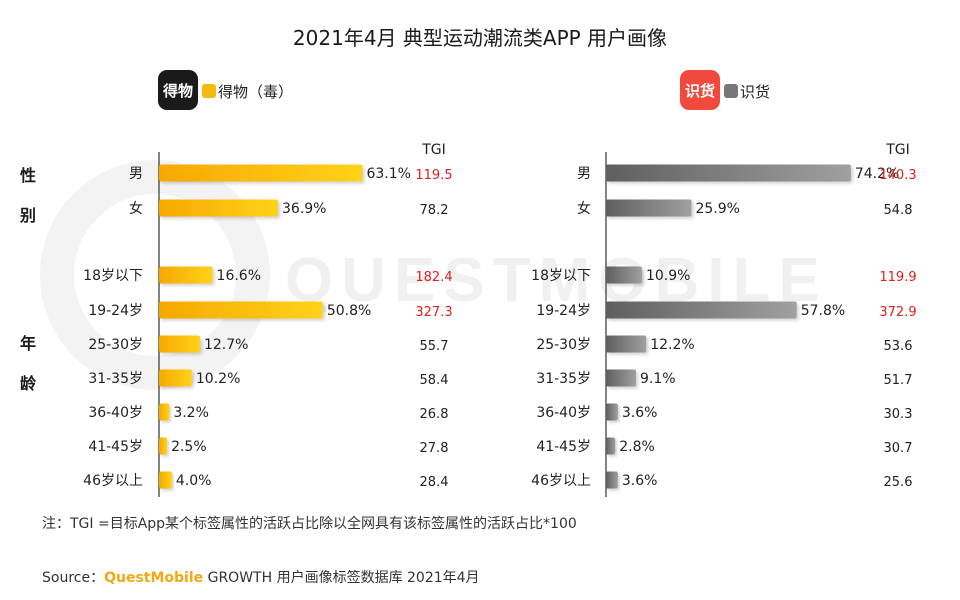 The width and height of the screenshot is (960, 600). Describe the element at coordinates (115, 311) in the screenshot. I see `dewu-category-label: 19-24岁` at that location.